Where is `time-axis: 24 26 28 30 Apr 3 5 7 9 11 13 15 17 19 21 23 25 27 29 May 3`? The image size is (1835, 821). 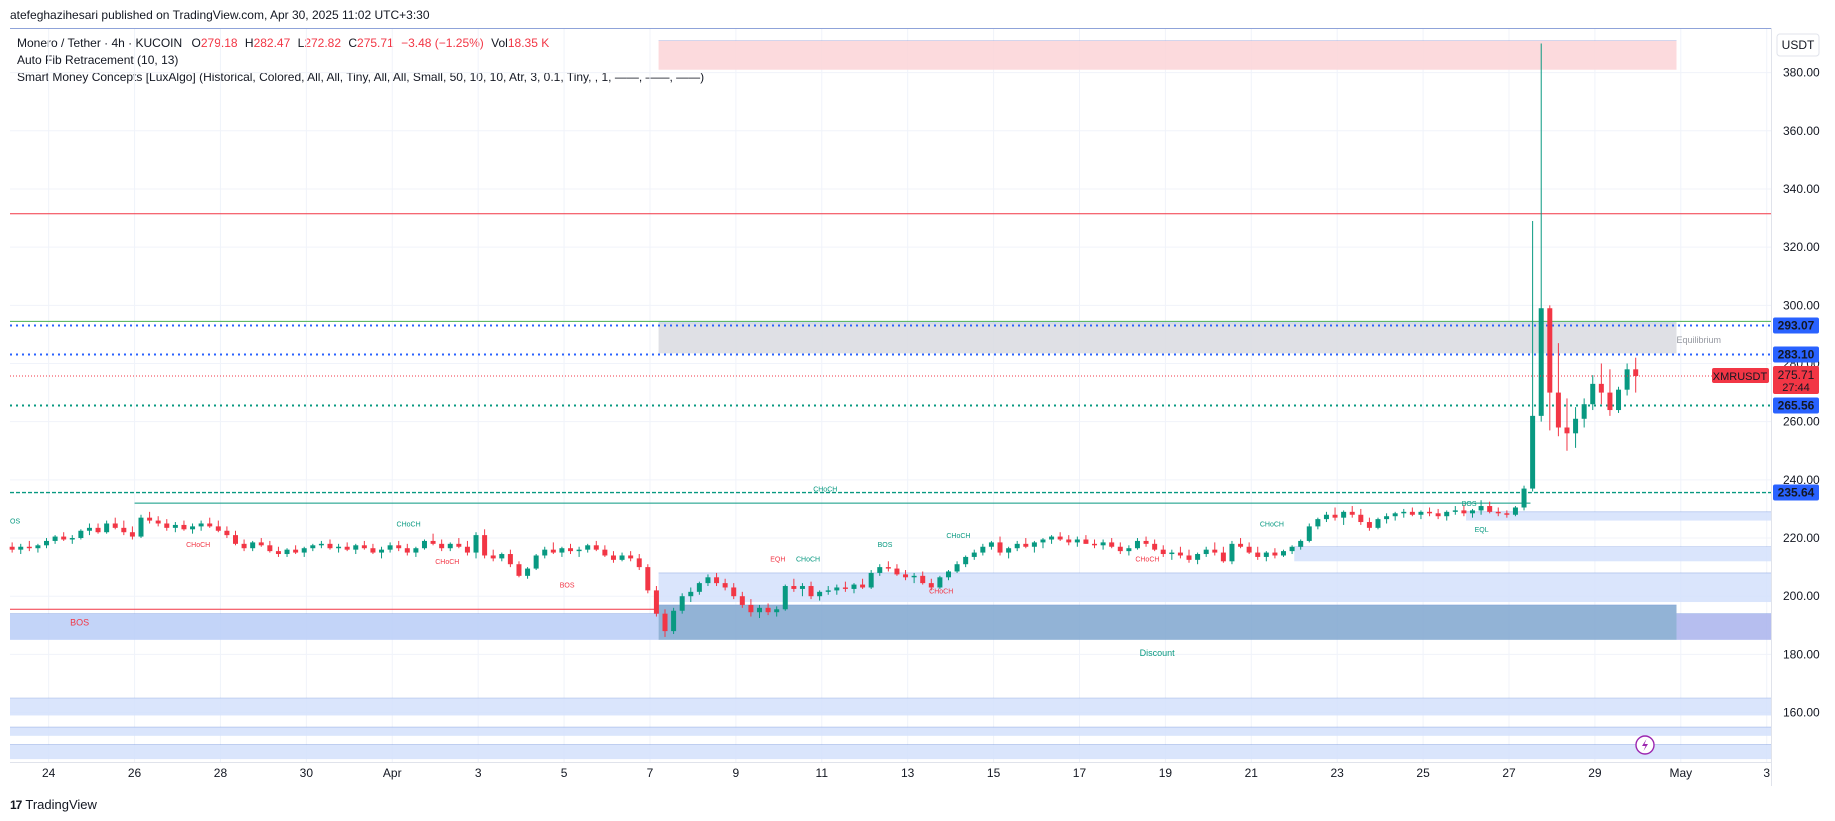 time-axis: 24 26 28 30 Apr 3 5 7 9 11 13 15 17 19 21 23 25 27 29 May 3 is located at coordinates (906, 773).